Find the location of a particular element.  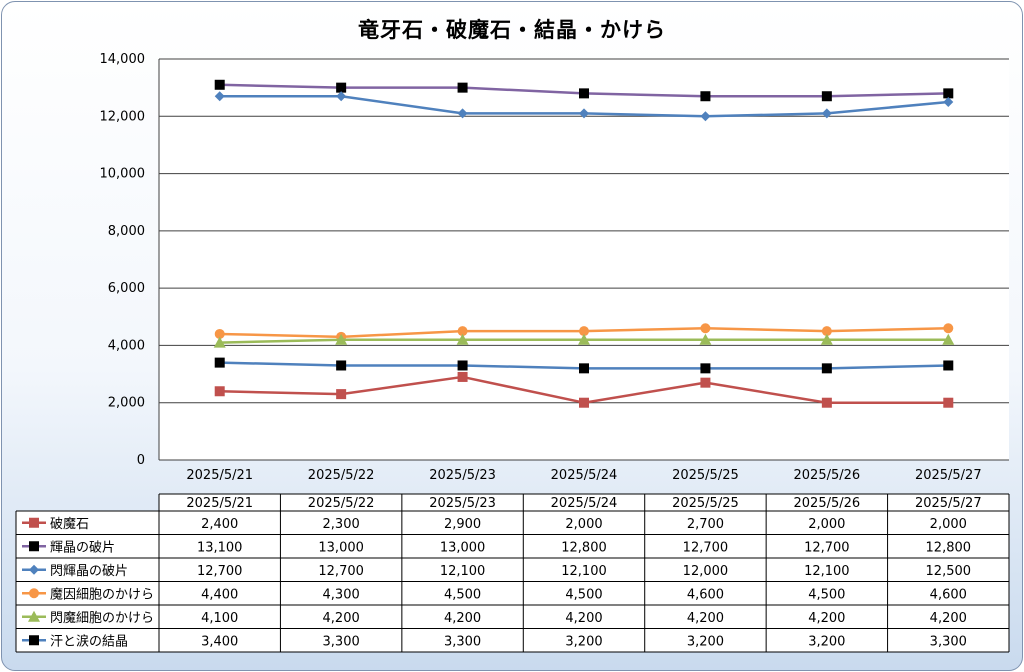

table-cell: 13,100 is located at coordinates (220, 547).